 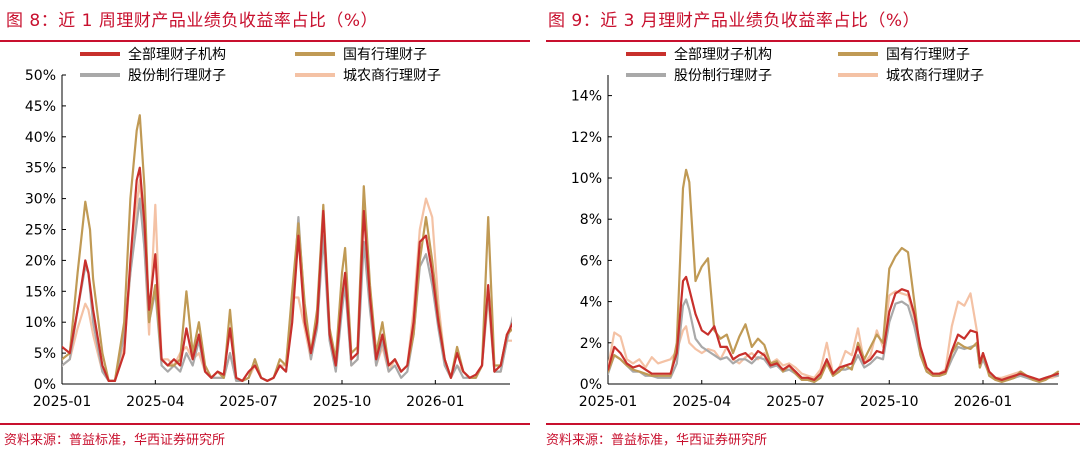 I want to click on y-tick-label: 35%, so click(x=40, y=169).